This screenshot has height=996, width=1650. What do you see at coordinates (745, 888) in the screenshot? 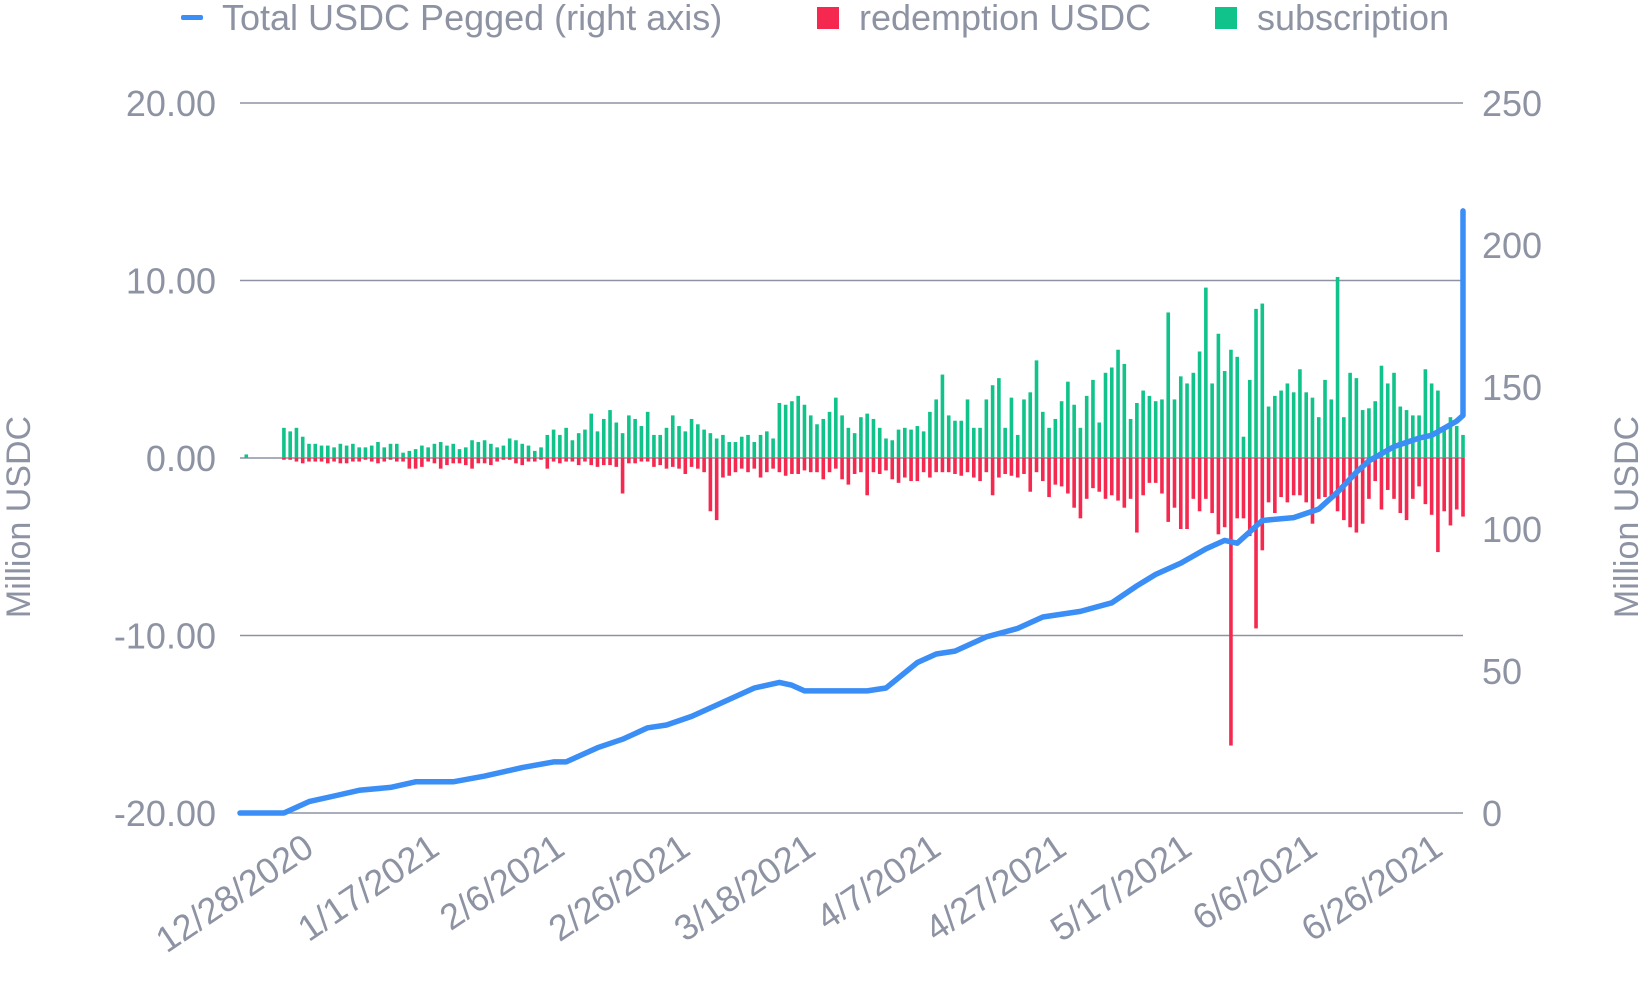
I see `x-tick-label: 3/18/2021` at bounding box center [745, 888].